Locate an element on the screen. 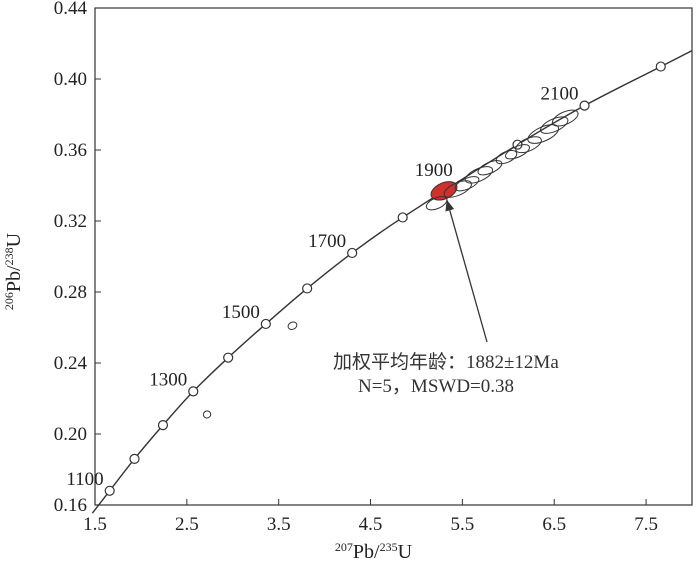 This screenshot has height=565, width=700. age-label: 1500 is located at coordinates (241, 312).